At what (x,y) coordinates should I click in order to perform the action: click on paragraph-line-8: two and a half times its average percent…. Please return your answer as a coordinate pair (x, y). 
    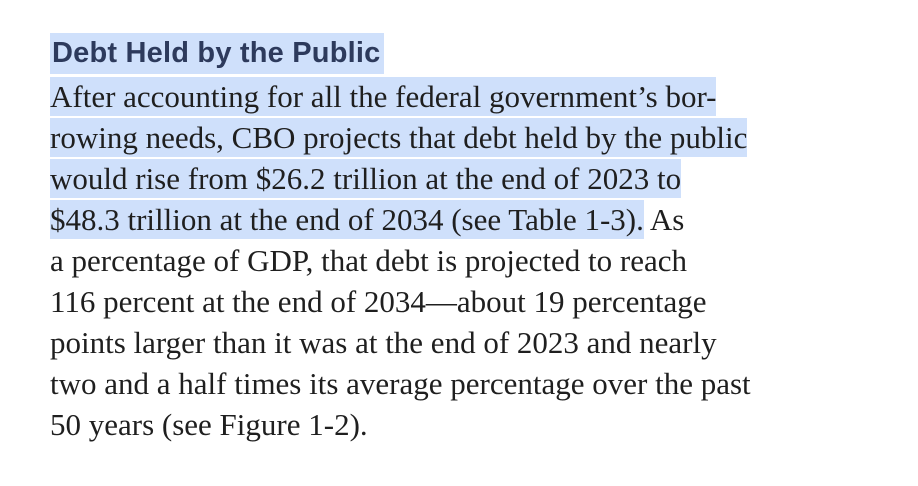
    Looking at the image, I should click on (480, 383).